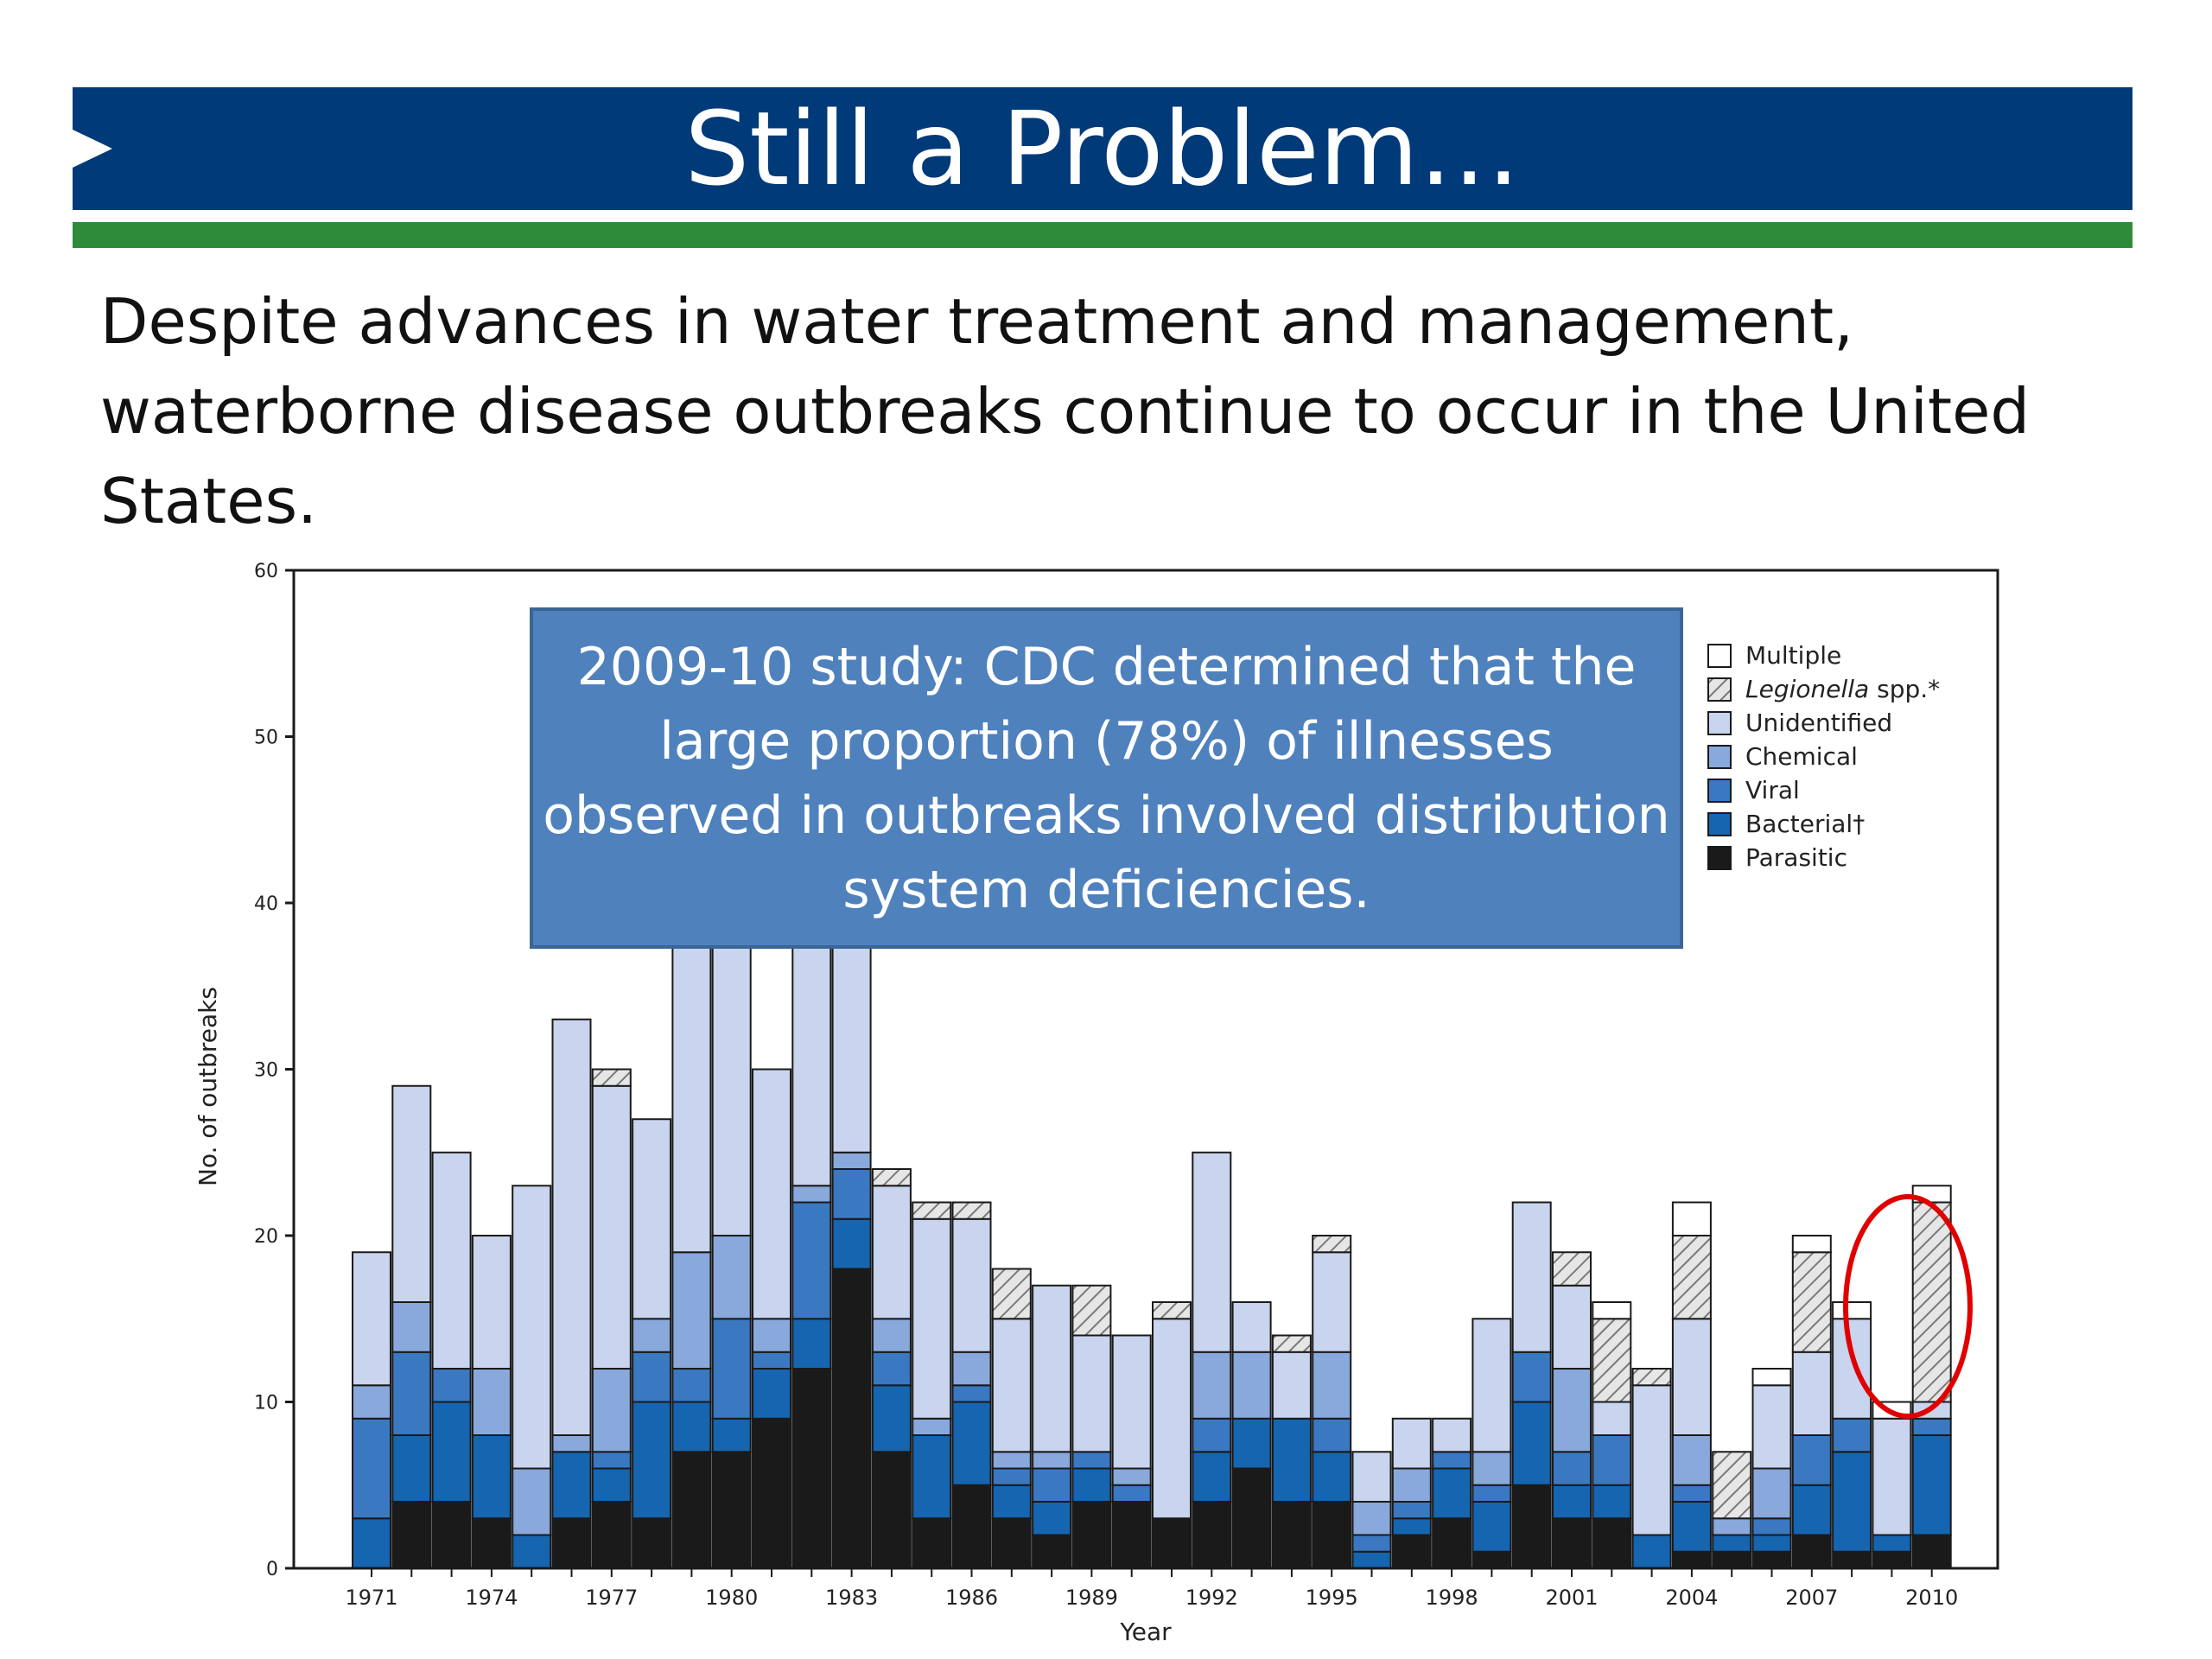 This screenshot has height=1659, width=2212. Describe the element at coordinates (1732, 1559) in the screenshot. I see `bar-2005-parasitic` at that location.